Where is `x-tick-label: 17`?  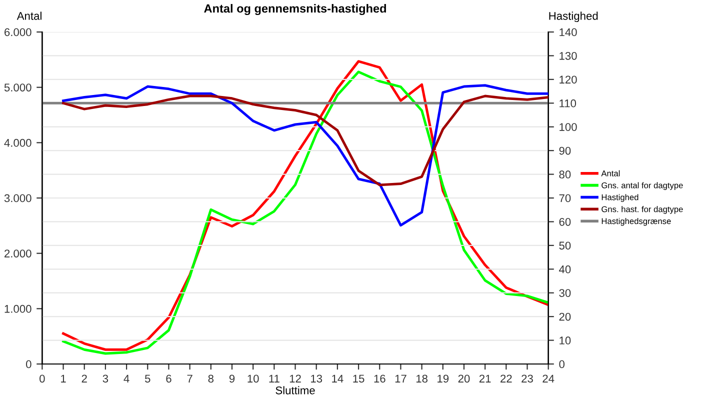 x-tick-label: 17 is located at coordinates (400, 378).